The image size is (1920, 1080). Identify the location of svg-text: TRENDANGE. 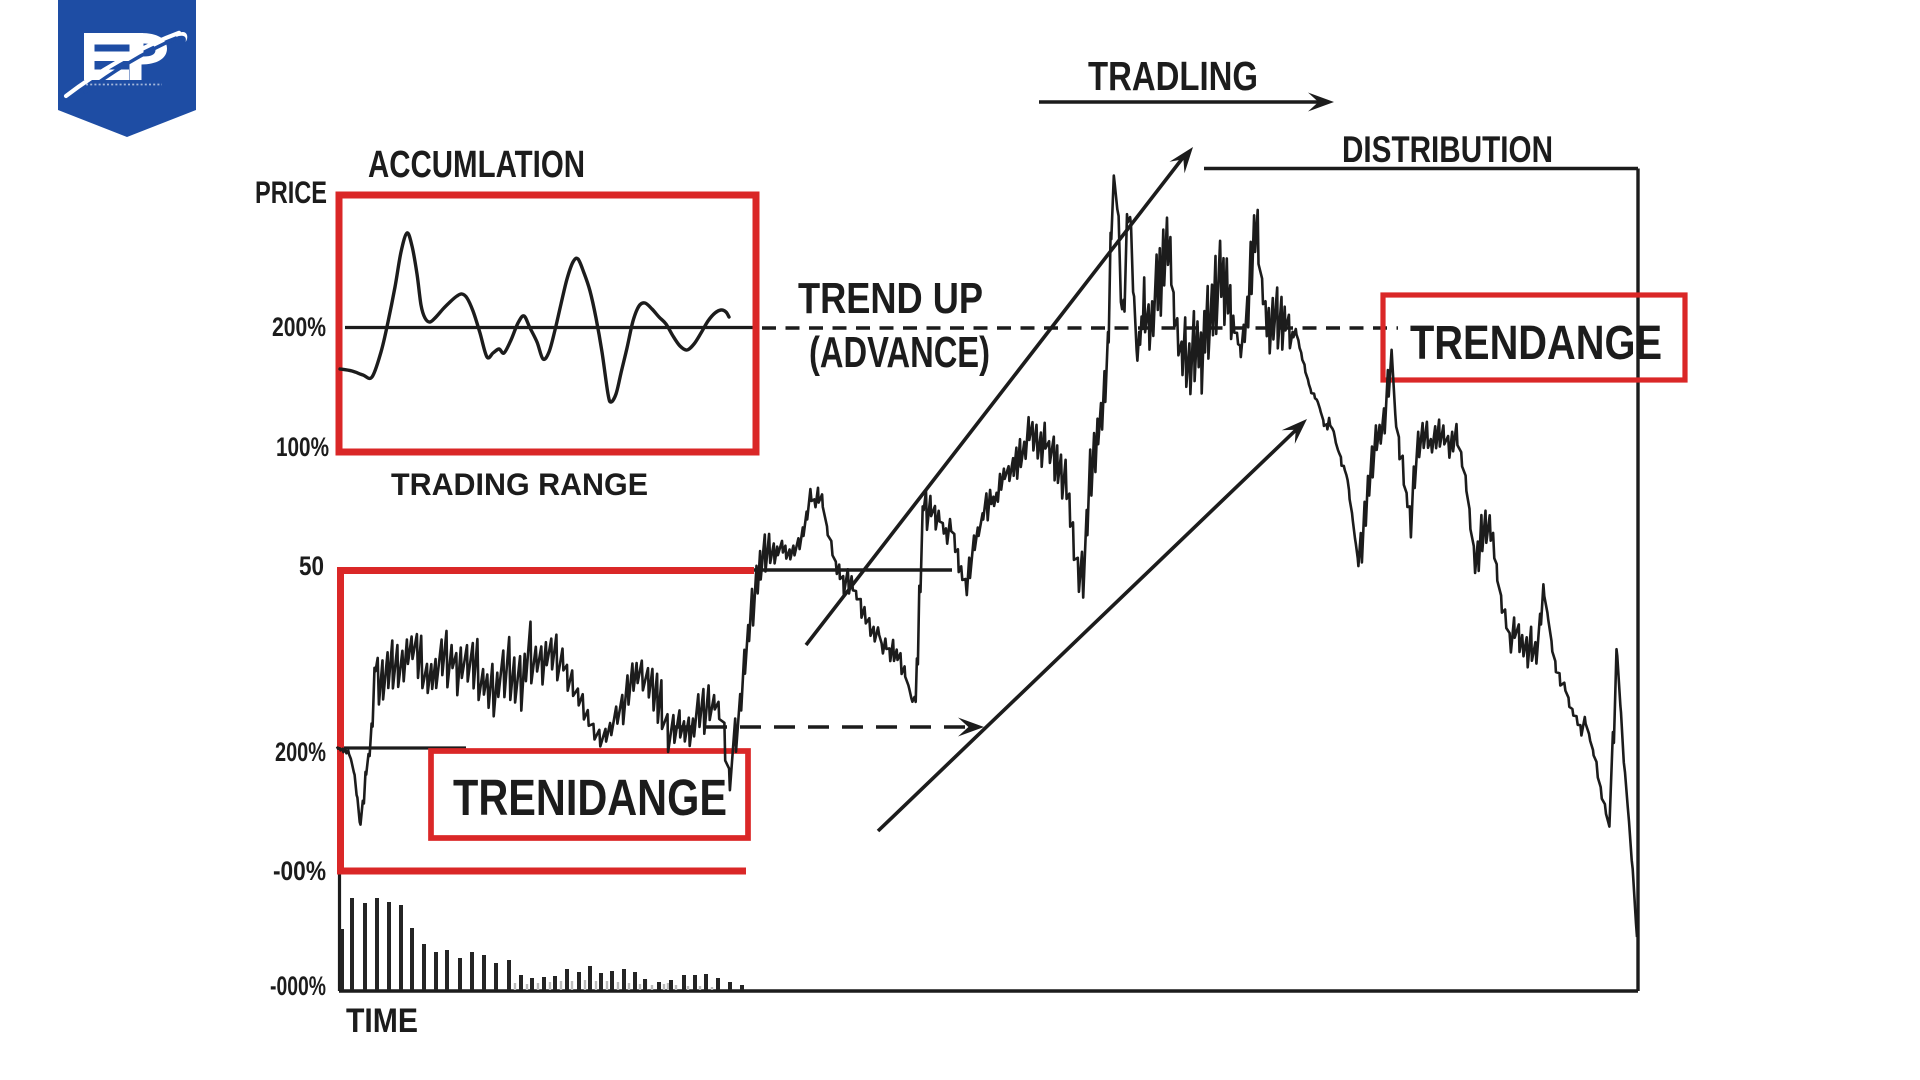
(1536, 343).